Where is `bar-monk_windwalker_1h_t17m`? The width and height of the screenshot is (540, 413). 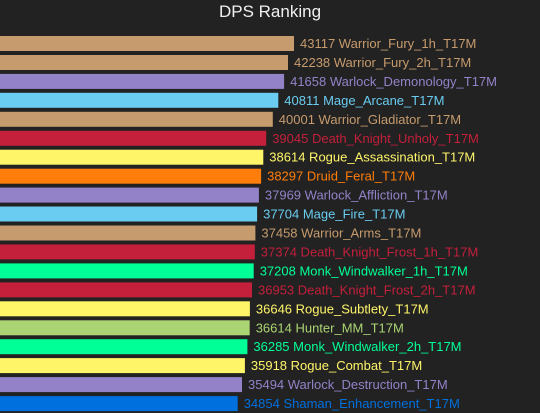
bar-monk_windwalker_1h_t17m is located at coordinates (127, 271).